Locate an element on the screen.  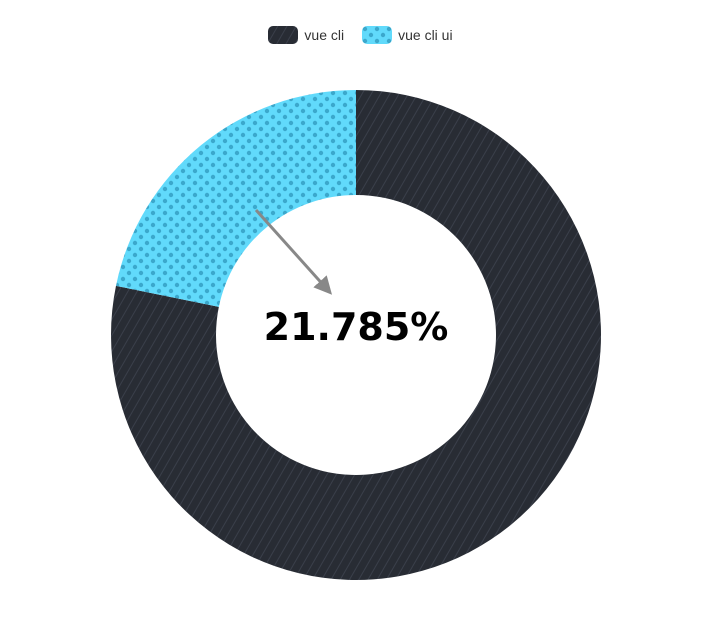
legend-item-vue-cli-ui: vue cli ui is located at coordinates (407, 35).